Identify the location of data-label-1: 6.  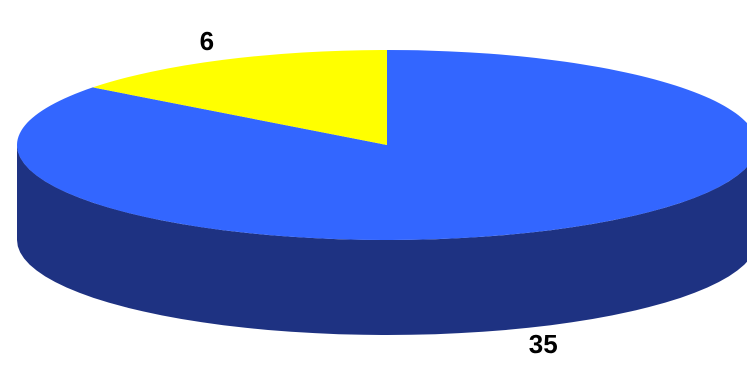
(207, 41).